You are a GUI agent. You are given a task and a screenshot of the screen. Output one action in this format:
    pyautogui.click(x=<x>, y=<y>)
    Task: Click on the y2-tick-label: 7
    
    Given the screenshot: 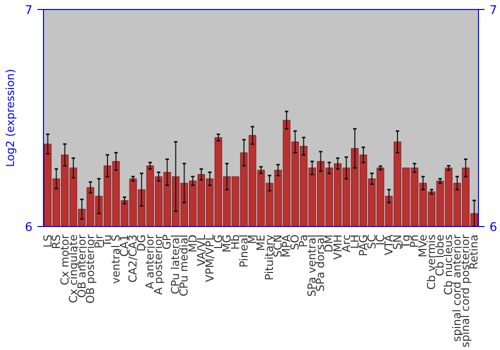 What is the action you would take?
    pyautogui.click(x=494, y=10)
    